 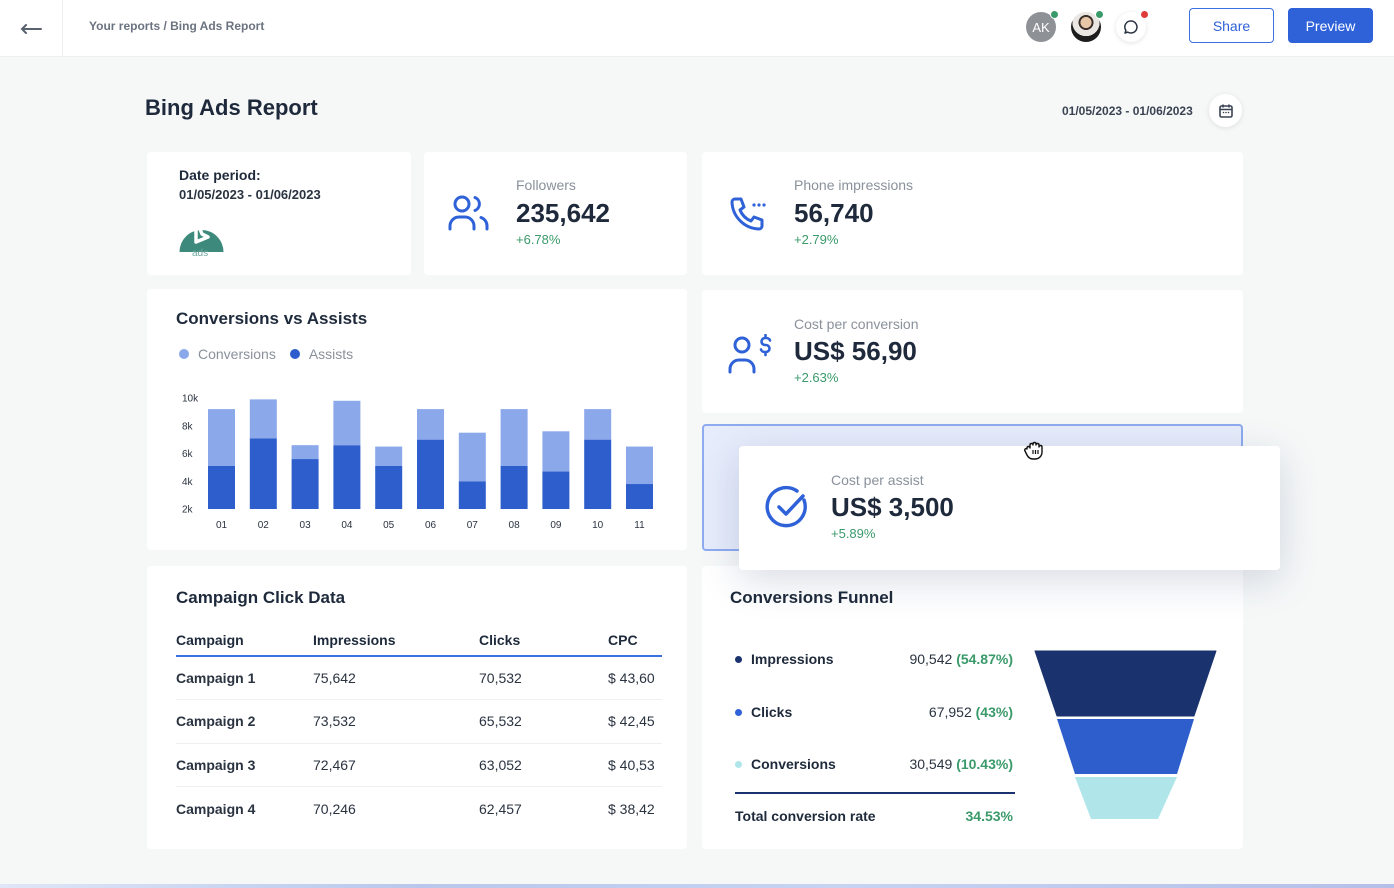 What do you see at coordinates (177, 26) in the screenshot?
I see `breadcrumb: Your reports / Bing Ads Report` at bounding box center [177, 26].